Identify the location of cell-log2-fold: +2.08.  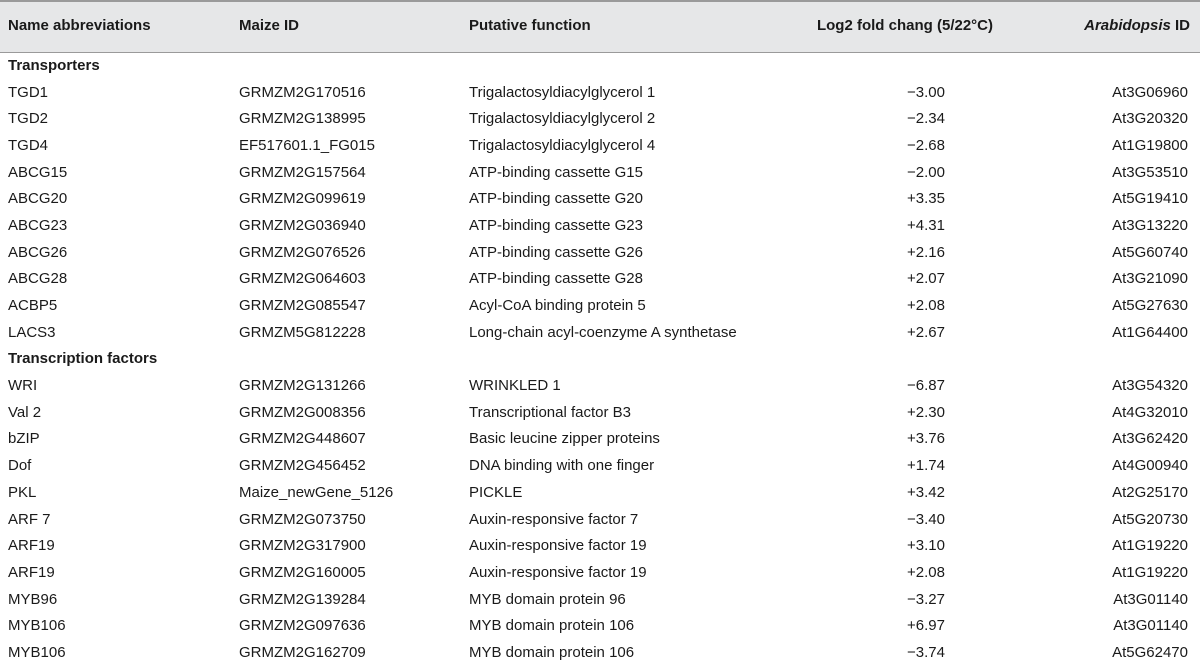
(926, 572).